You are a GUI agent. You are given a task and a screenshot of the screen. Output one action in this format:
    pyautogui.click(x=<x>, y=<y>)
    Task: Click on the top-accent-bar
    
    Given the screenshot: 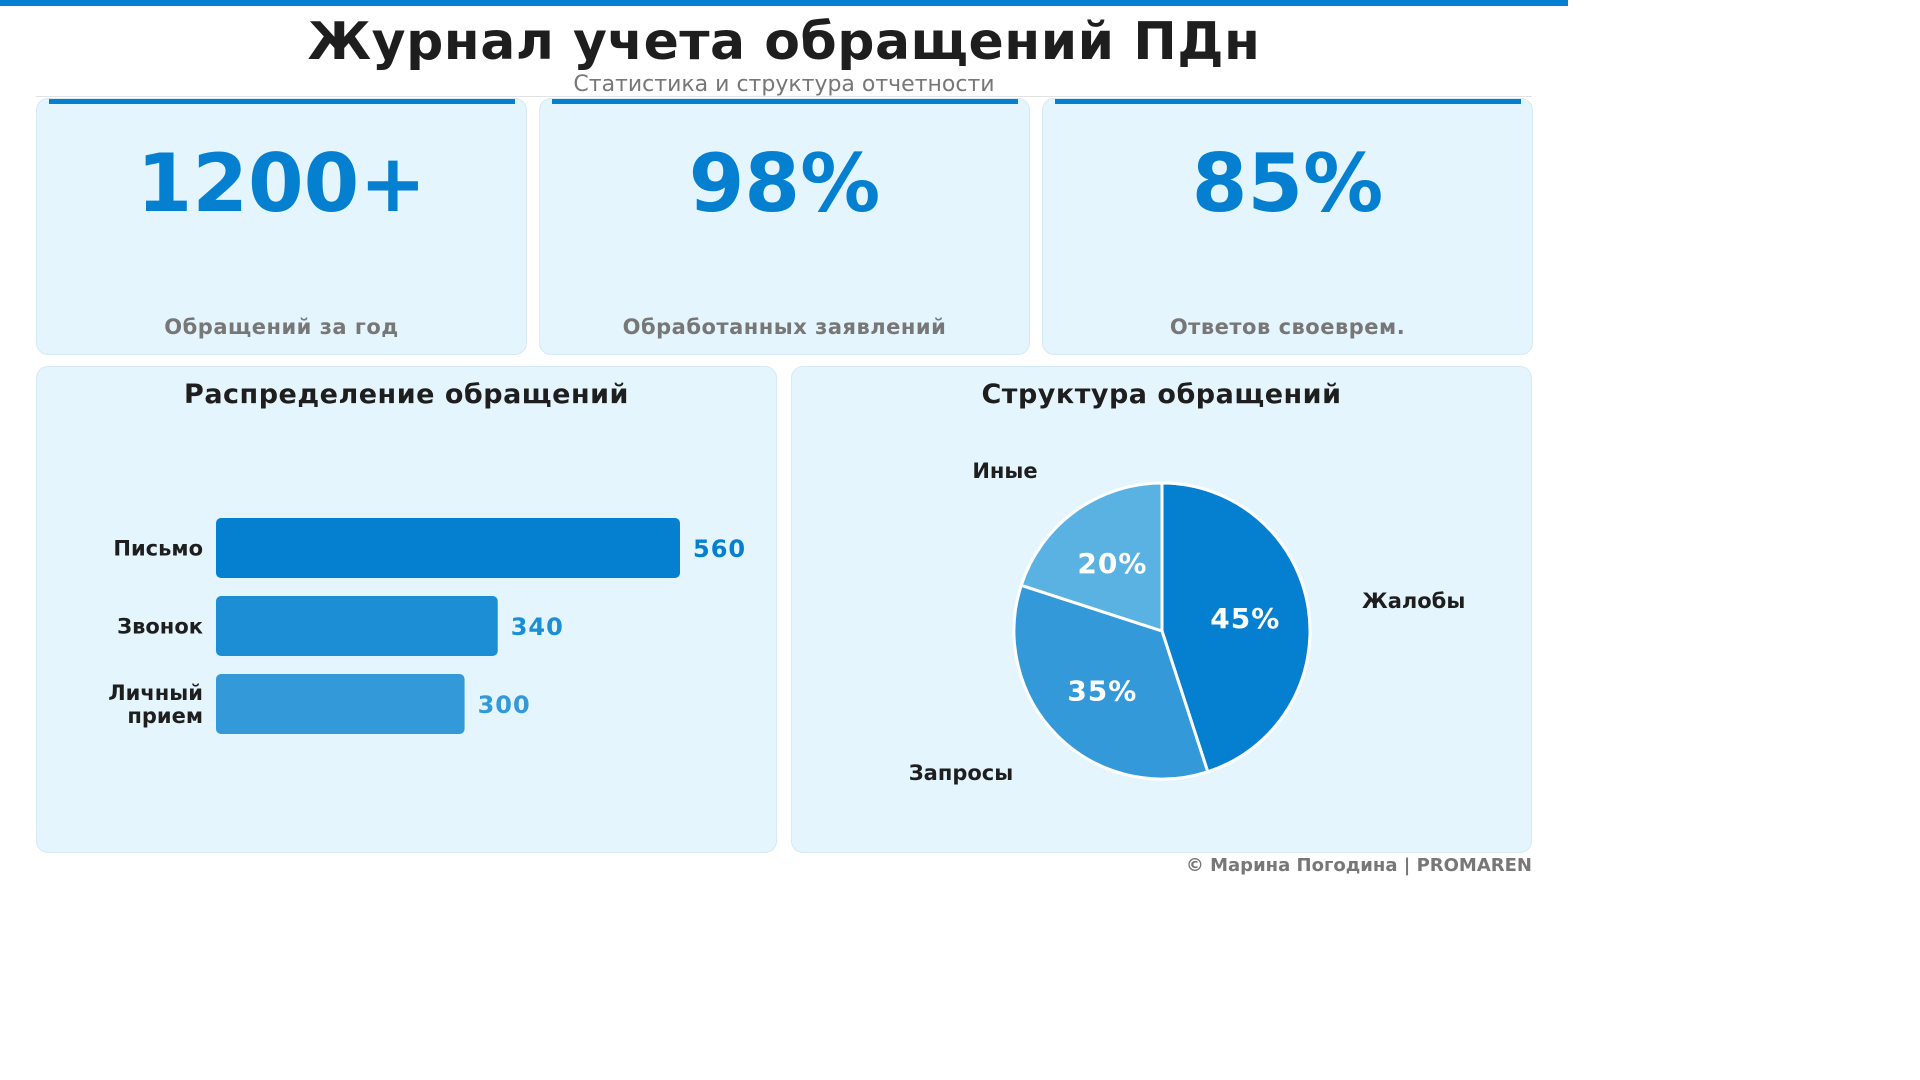 What is the action you would take?
    pyautogui.click(x=784, y=3)
    